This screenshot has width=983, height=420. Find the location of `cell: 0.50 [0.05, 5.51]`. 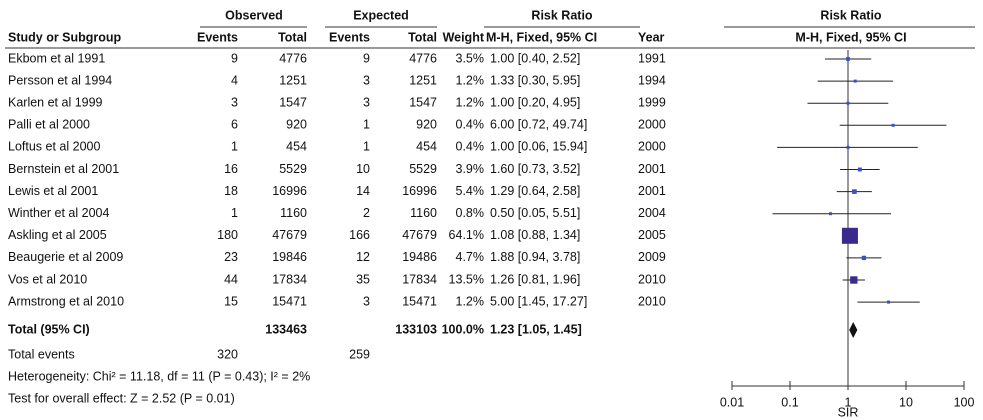

cell: 0.50 [0.05, 5.51] is located at coordinates (535, 213).